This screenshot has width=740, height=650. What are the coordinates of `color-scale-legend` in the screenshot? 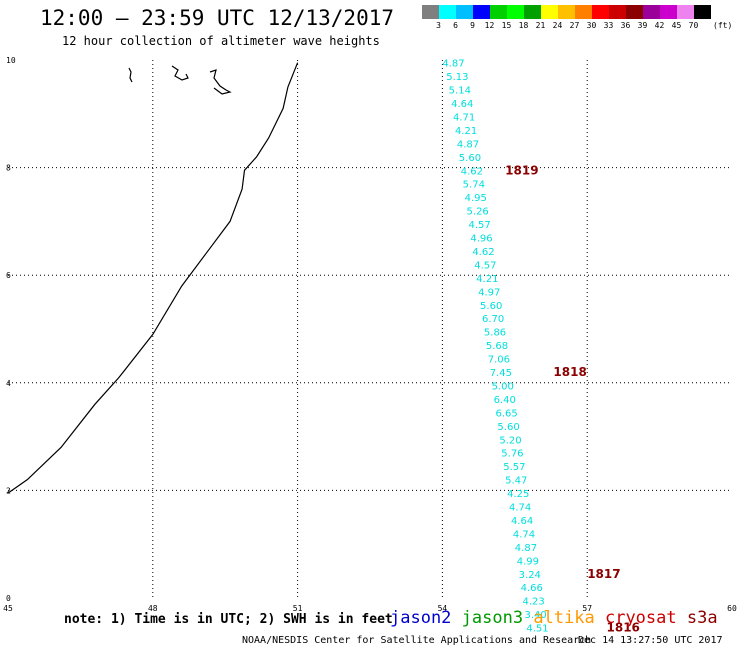 It's located at (566, 12).